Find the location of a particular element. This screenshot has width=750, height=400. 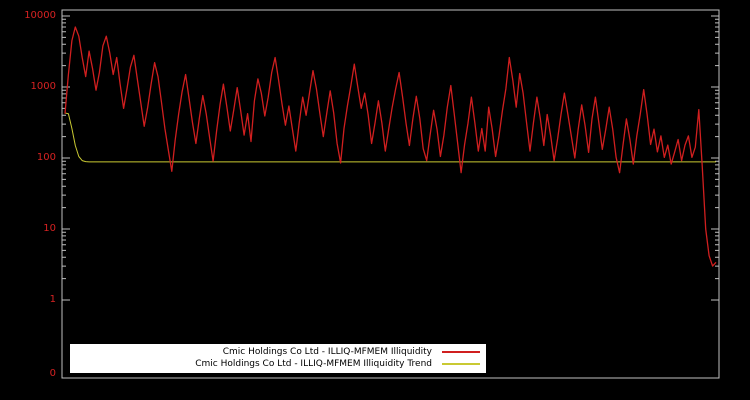

legend-line-sample-trend is located at coordinates (461, 364).